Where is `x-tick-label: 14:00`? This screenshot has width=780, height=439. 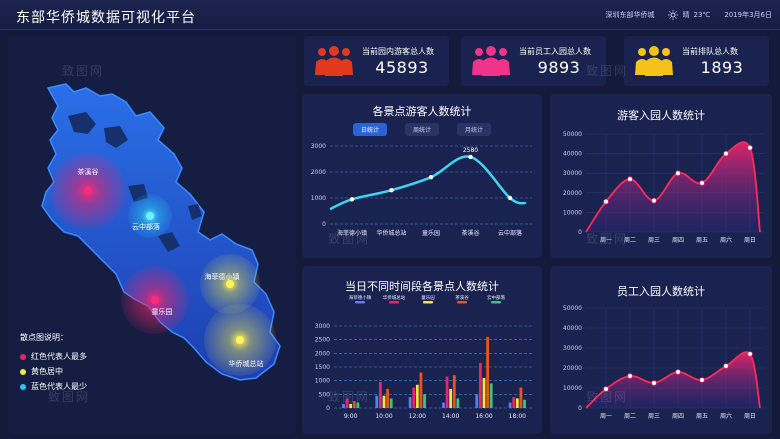
x-tick-label: 14:00 is located at coordinates (450, 416).